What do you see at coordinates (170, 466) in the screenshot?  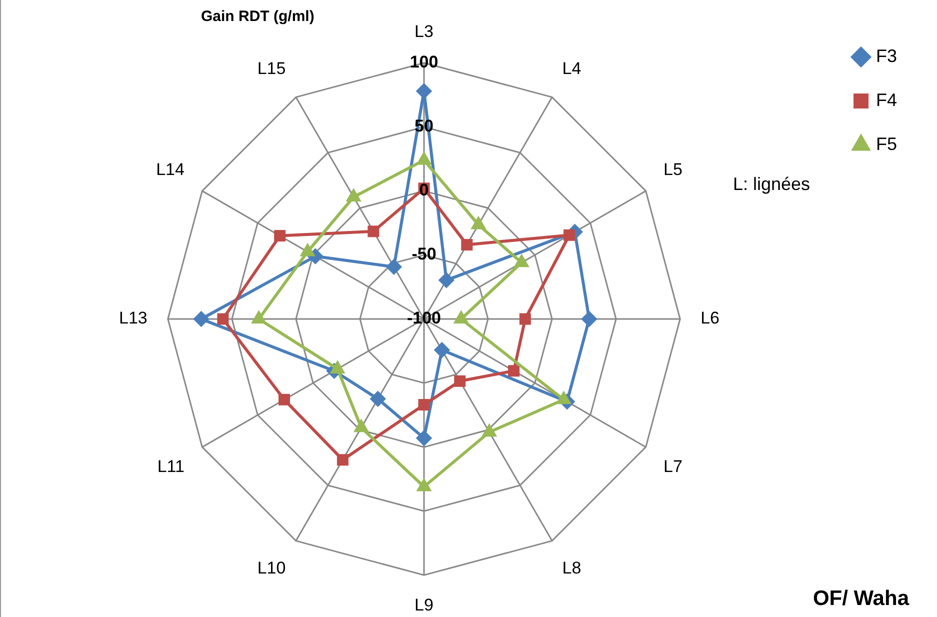 I see `spoke-label: L11` at bounding box center [170, 466].